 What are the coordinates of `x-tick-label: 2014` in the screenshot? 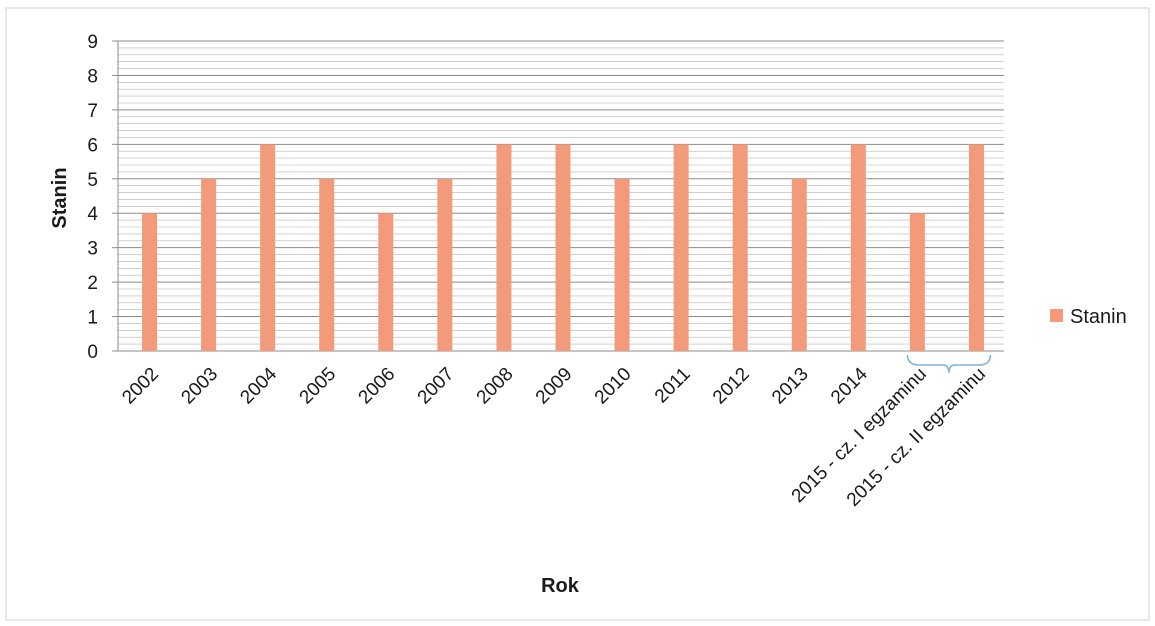 It's located at (849, 385).